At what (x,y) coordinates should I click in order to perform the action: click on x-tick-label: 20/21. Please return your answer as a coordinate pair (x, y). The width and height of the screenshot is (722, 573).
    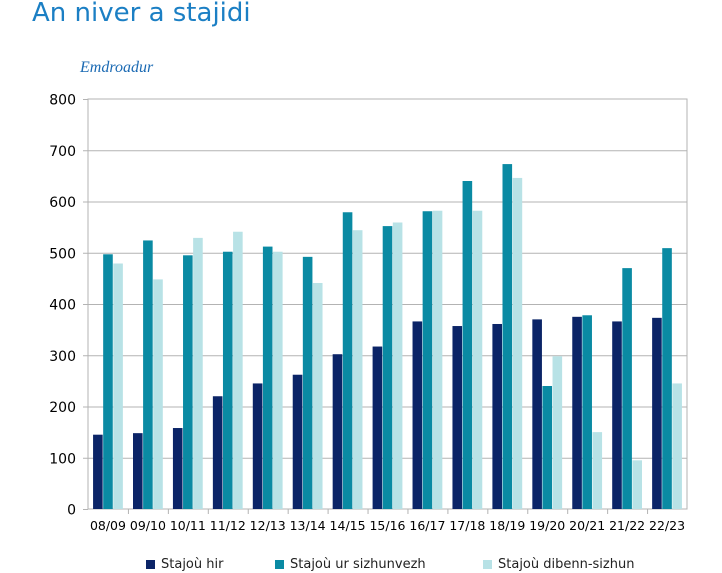
    Looking at the image, I should click on (587, 525).